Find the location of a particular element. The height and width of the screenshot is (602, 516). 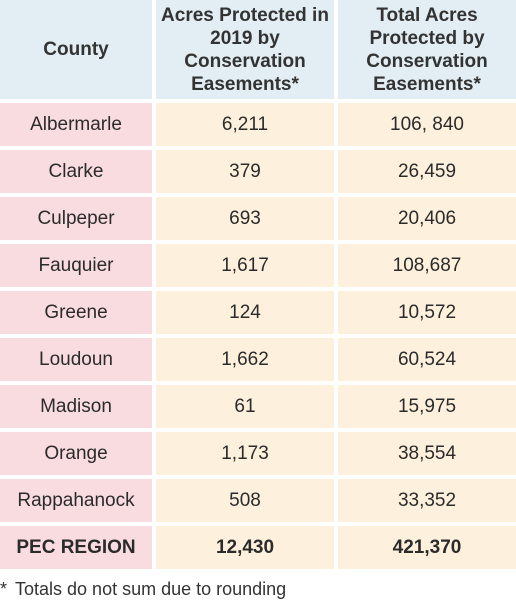

footnote-text: Totals do not sum due to rounding is located at coordinates (151, 589).